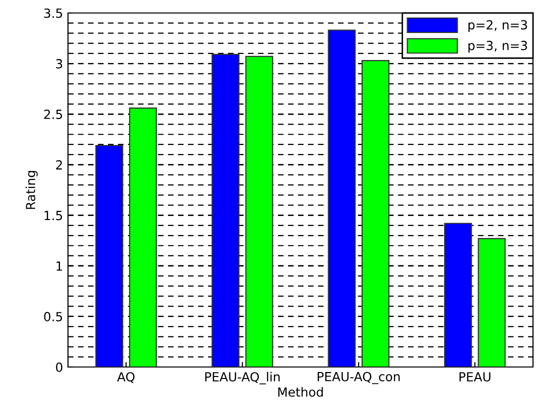  I want to click on y-tick-label: 2, so click(59, 165).